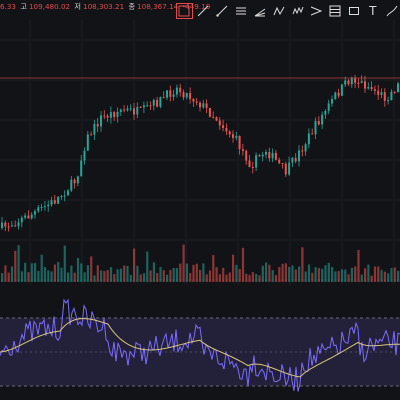 This screenshot has width=400, height=400. Describe the element at coordinates (203, 11) in the screenshot. I see `trend-line-icon` at that location.